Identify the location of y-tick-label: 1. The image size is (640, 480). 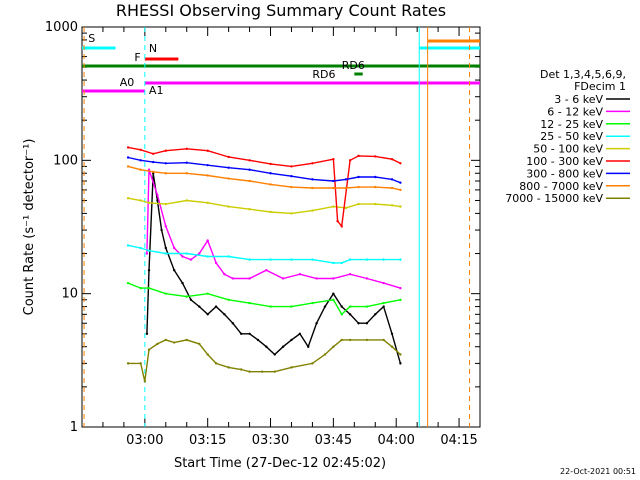
(74, 427).